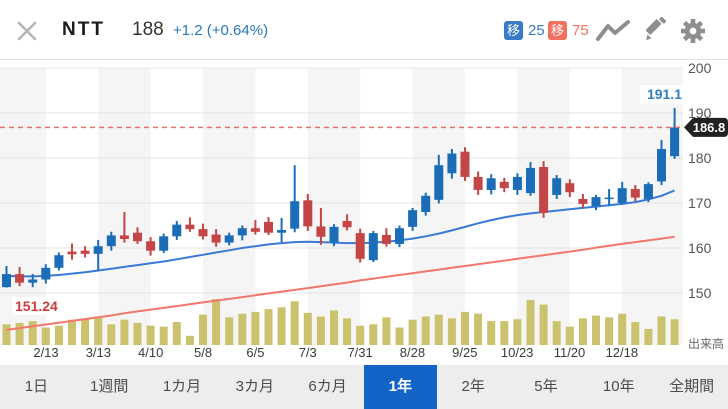 Image resolution: width=728 pixels, height=409 pixels. What do you see at coordinates (109, 386) in the screenshot?
I see `period-tab-2: 1週間` at bounding box center [109, 386].